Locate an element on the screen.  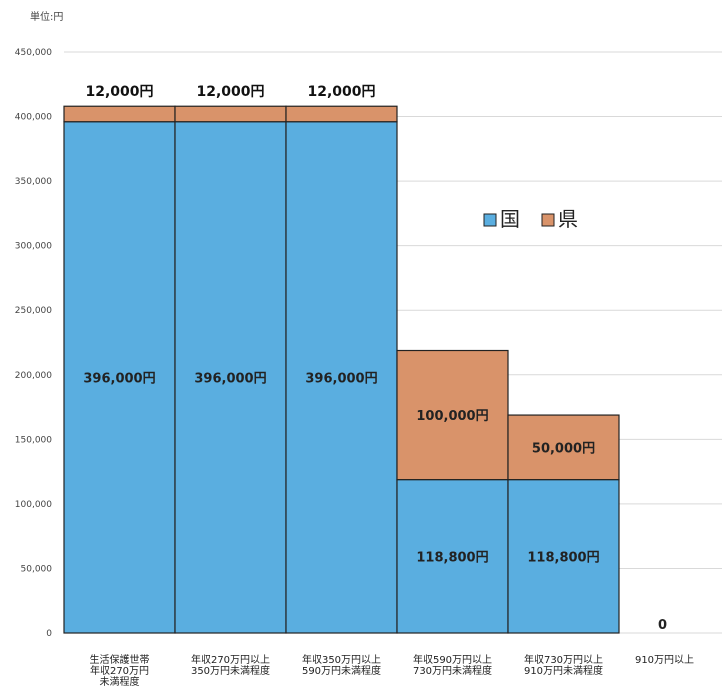
x-tick-label: 590万円未満程度 is located at coordinates (341, 670).